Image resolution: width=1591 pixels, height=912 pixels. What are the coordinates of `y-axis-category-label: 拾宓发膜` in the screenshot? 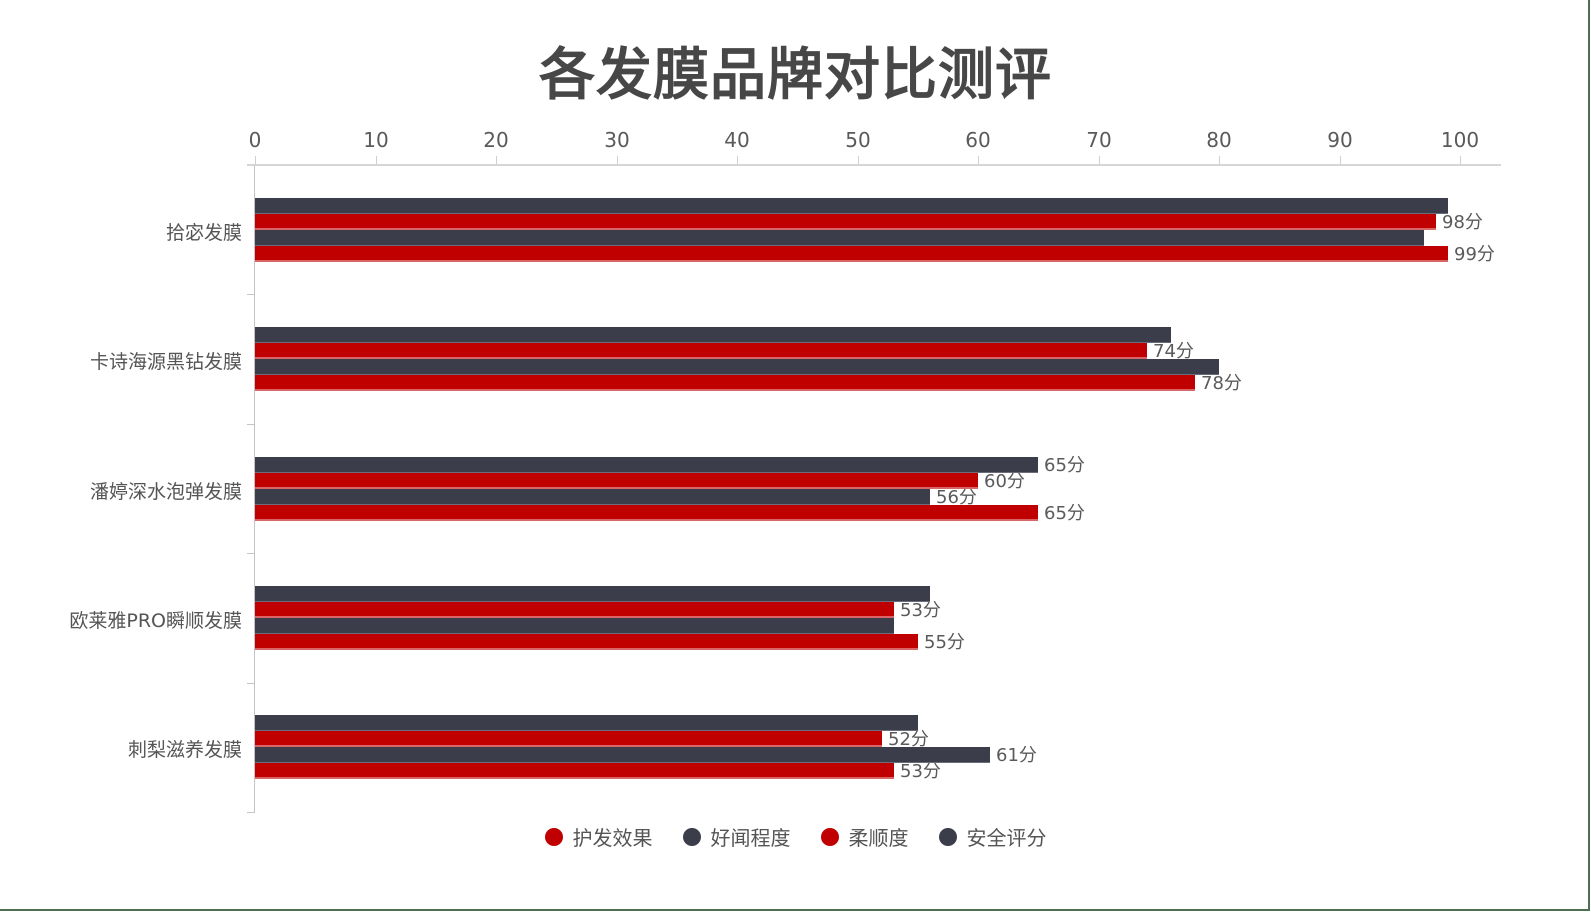 It's located at (203, 233).